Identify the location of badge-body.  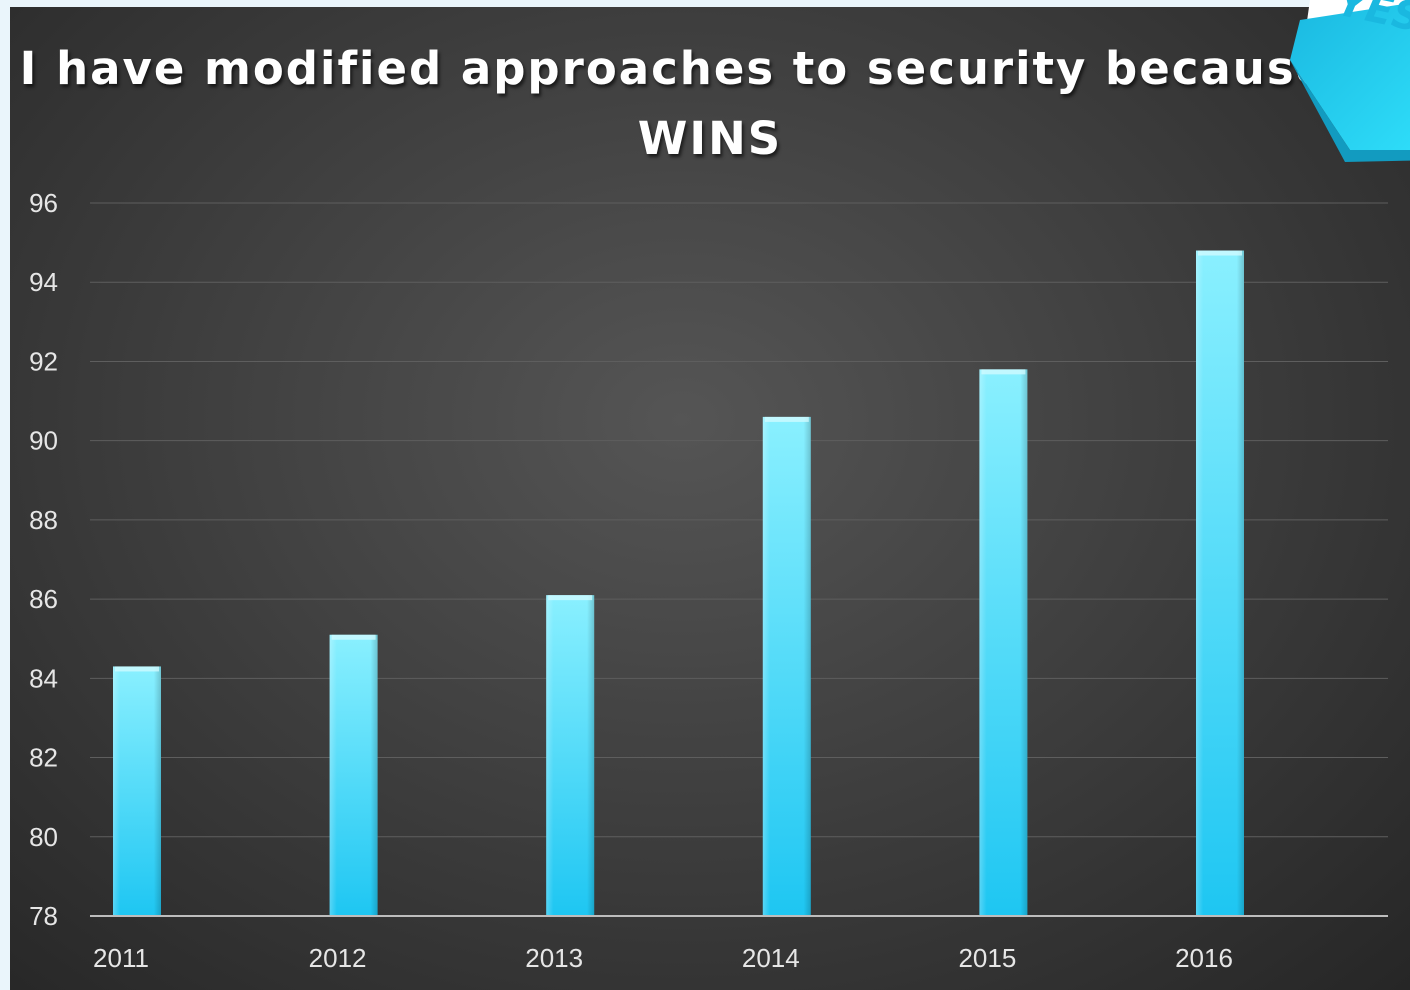
(1350, 76).